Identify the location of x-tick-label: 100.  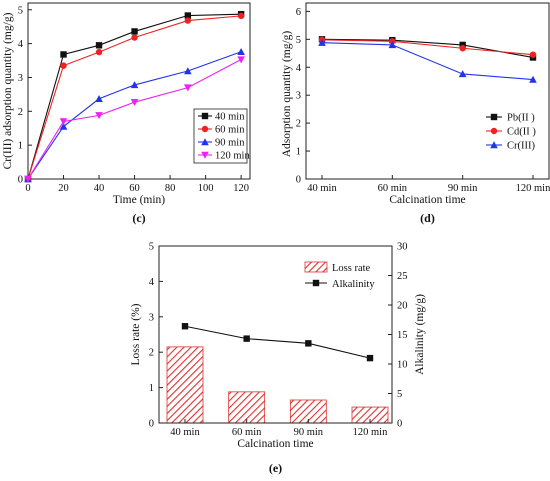
(206, 188).